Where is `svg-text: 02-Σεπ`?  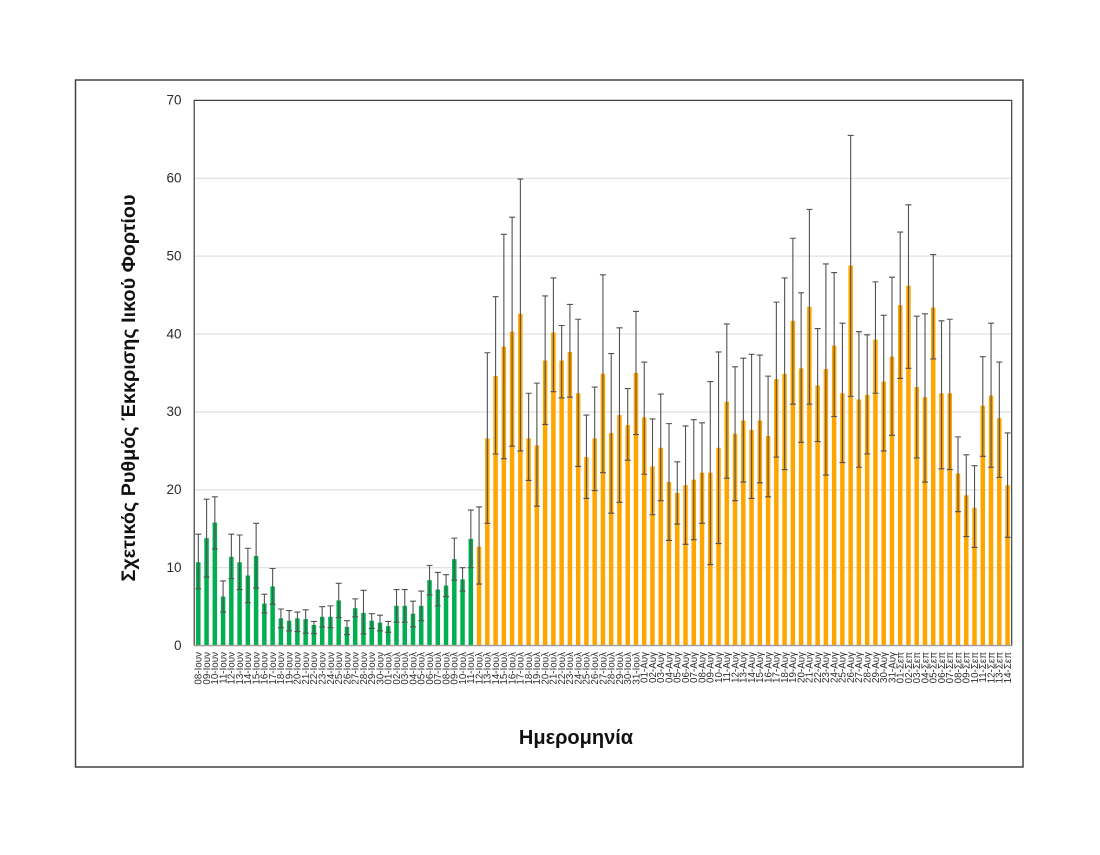 svg-text: 02-Σεπ is located at coordinates (909, 668).